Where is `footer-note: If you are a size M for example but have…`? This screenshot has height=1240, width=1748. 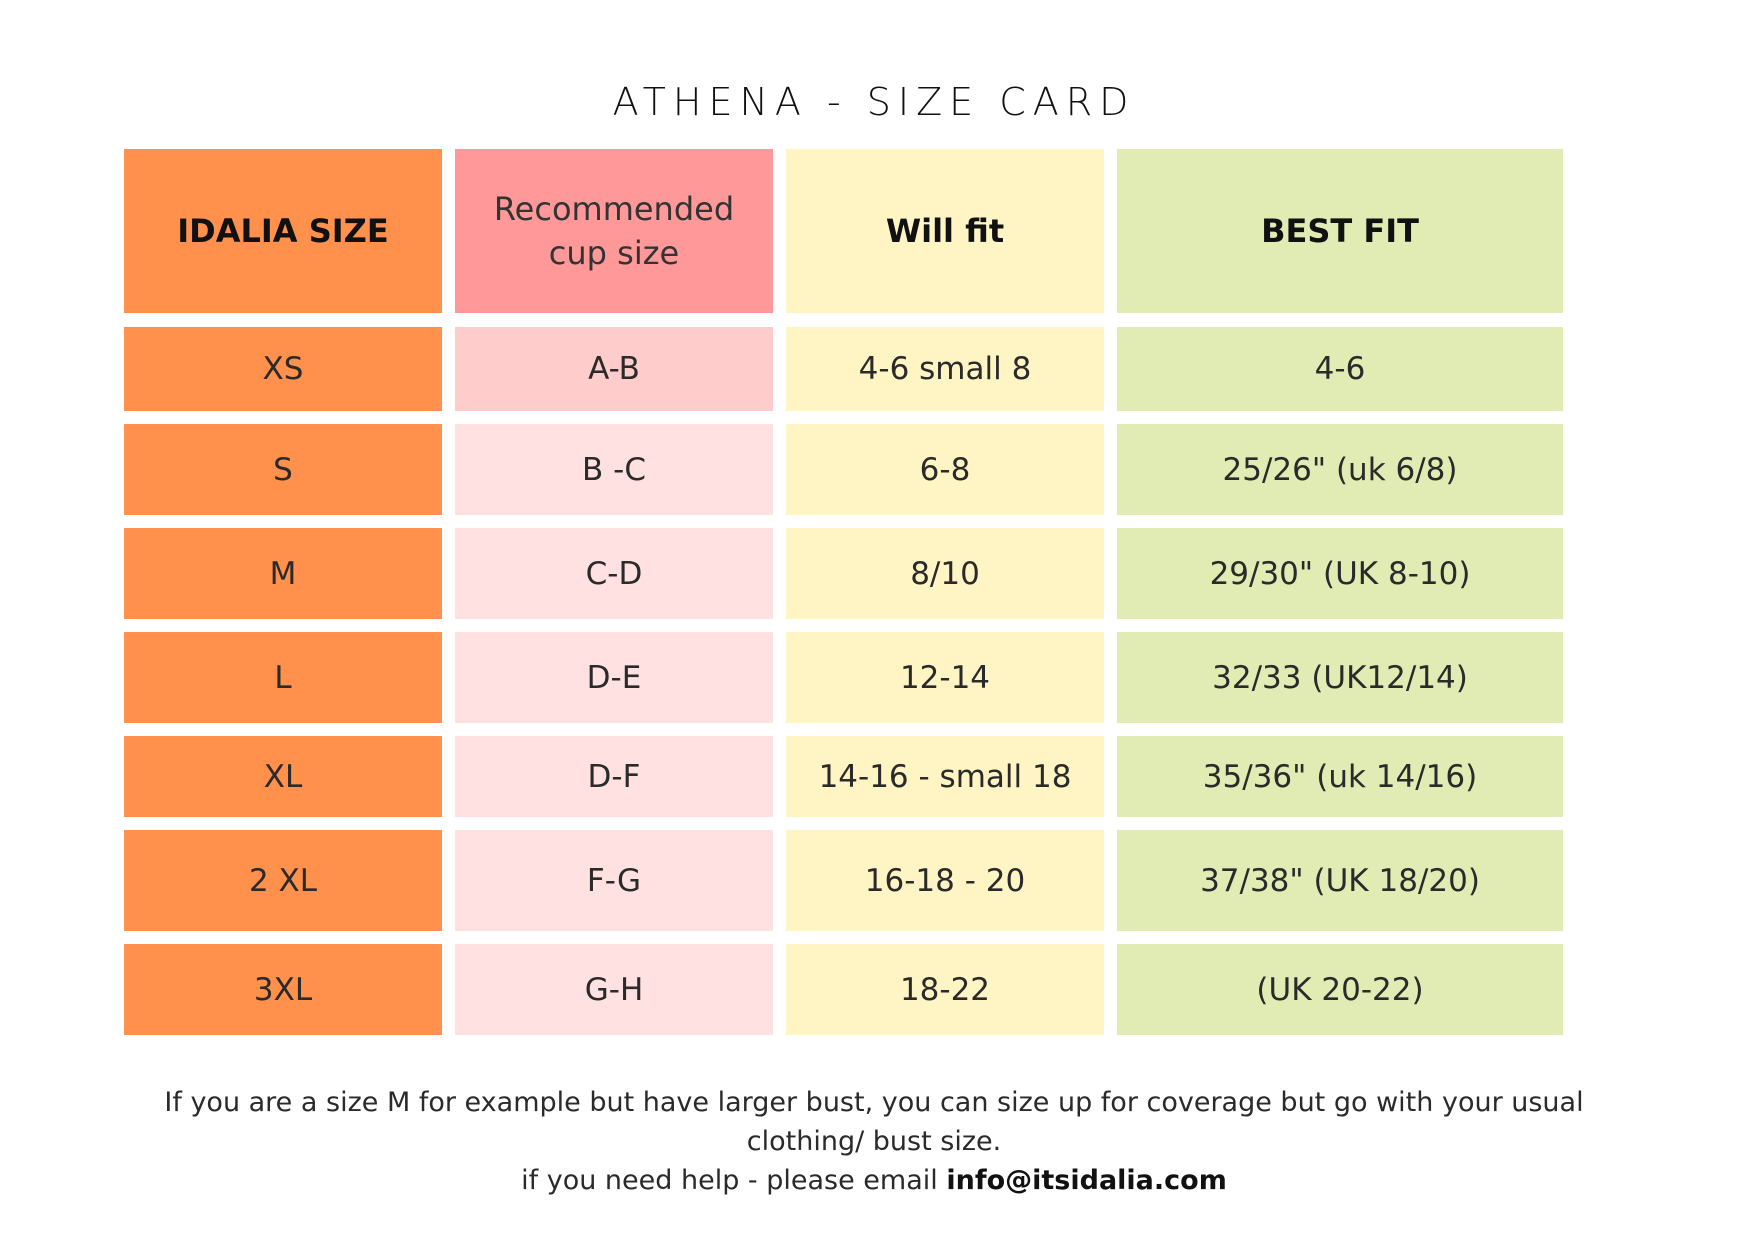 footer-note: If you are a size M for example but have… is located at coordinates (874, 1122).